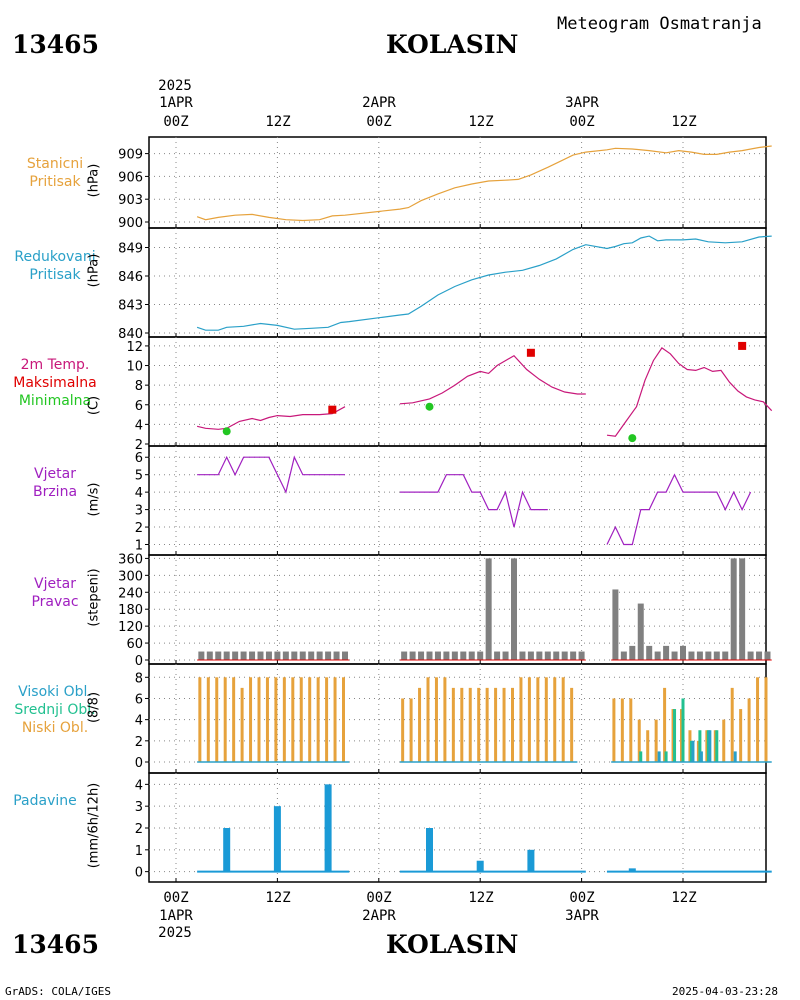 This screenshot has height=1000, width=800. What do you see at coordinates (139, 742) in the screenshot?
I see `panel-6-ytick-label: 2` at bounding box center [139, 742].